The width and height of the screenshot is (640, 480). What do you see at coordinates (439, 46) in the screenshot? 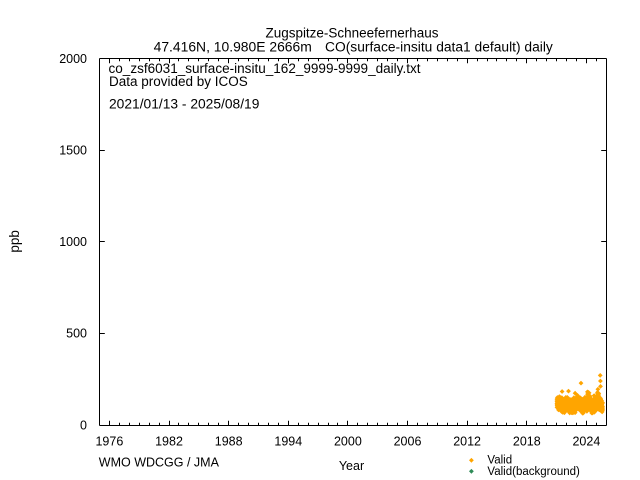
I see `svg-text:CO(surface-insitu data1 defaul: CO(surface-insitu data1 default) daily` at bounding box center [439, 46].